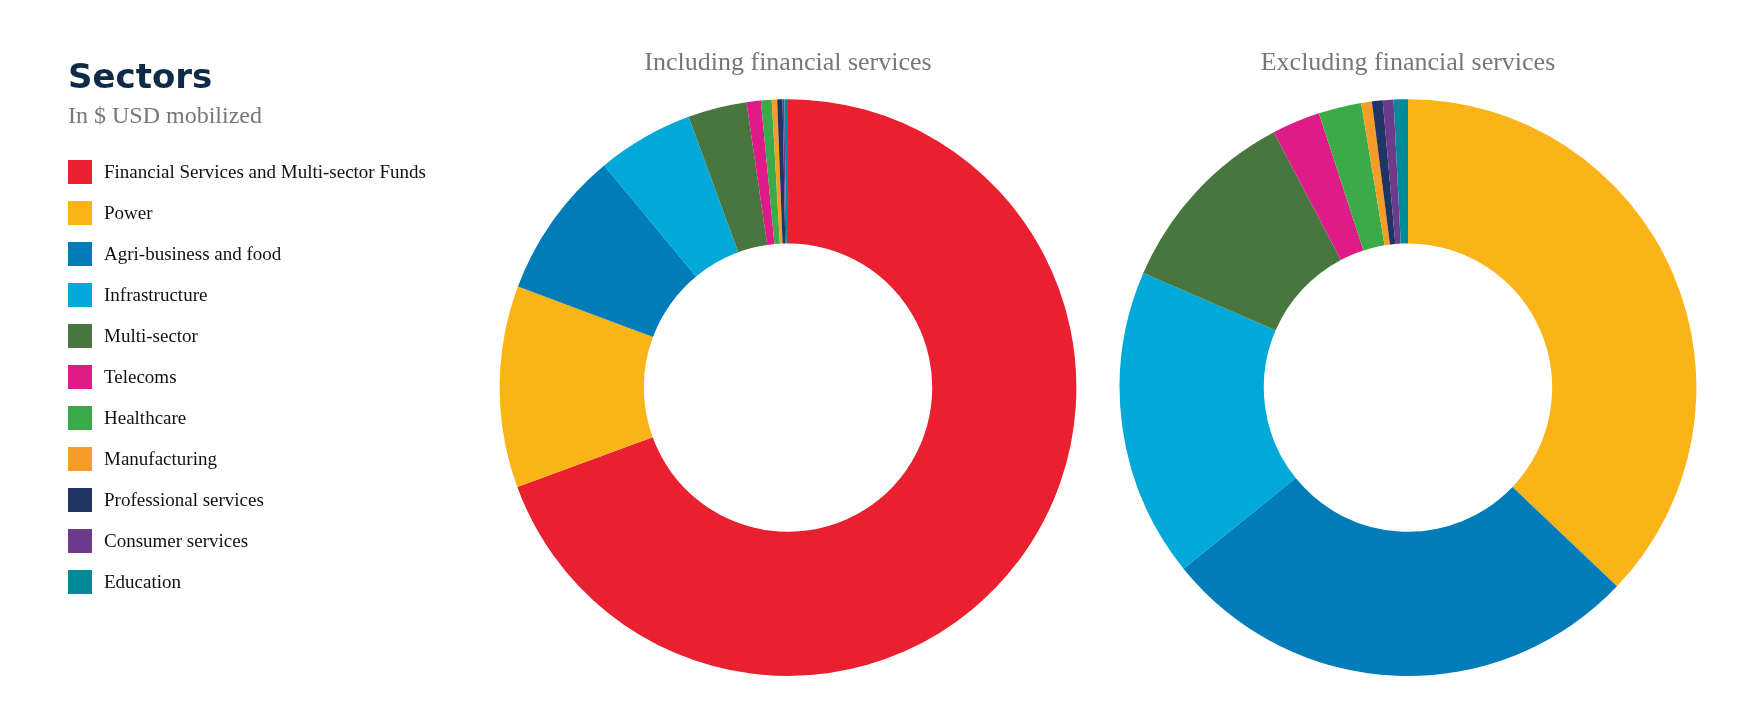 This screenshot has height=704, width=1744. I want to click on text: In $ USD mobilized, so click(165, 115).